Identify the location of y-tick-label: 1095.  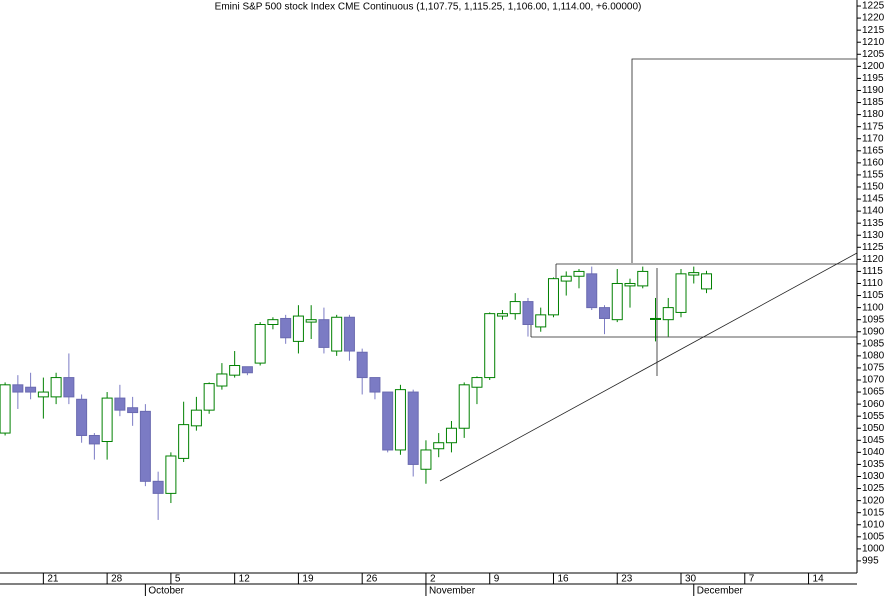
(873, 319).